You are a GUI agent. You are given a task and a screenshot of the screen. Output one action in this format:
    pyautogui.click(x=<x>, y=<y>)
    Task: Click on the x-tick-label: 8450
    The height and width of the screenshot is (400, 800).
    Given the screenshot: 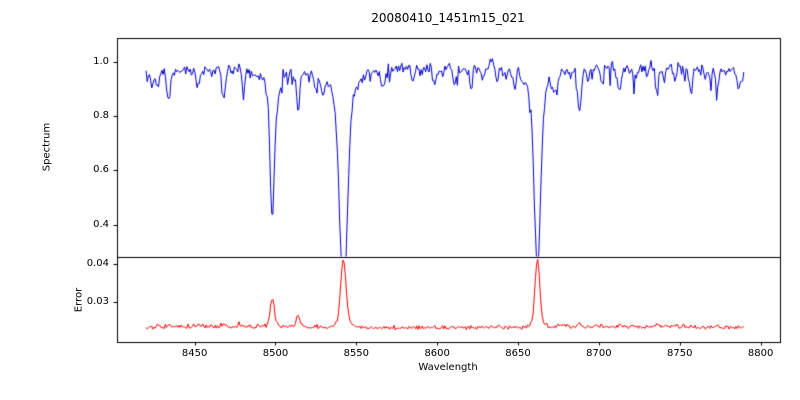 What is the action you would take?
    pyautogui.click(x=194, y=353)
    